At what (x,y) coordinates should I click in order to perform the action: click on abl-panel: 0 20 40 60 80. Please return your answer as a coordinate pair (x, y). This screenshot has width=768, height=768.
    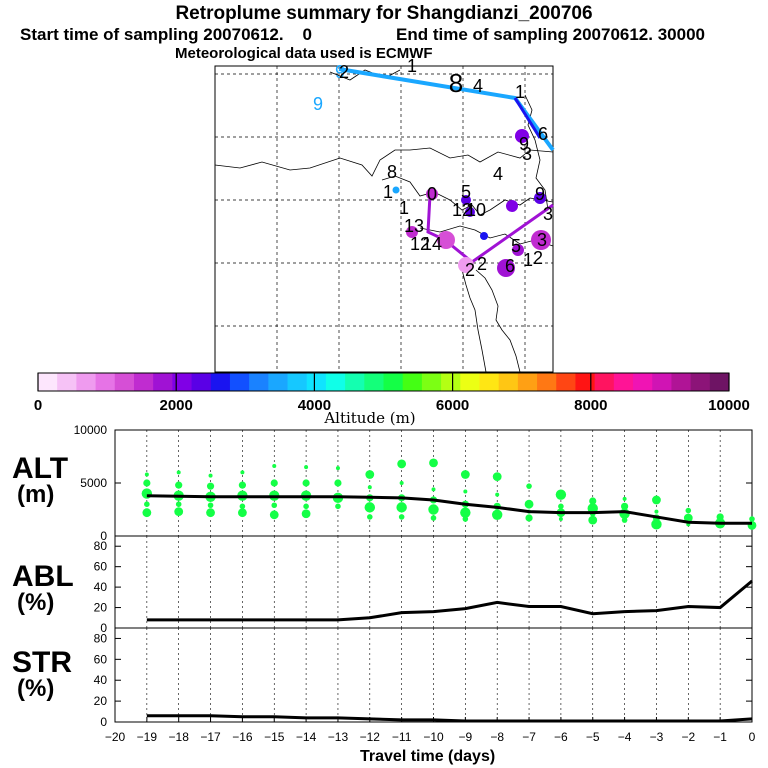
    Looking at the image, I should click on (423, 585).